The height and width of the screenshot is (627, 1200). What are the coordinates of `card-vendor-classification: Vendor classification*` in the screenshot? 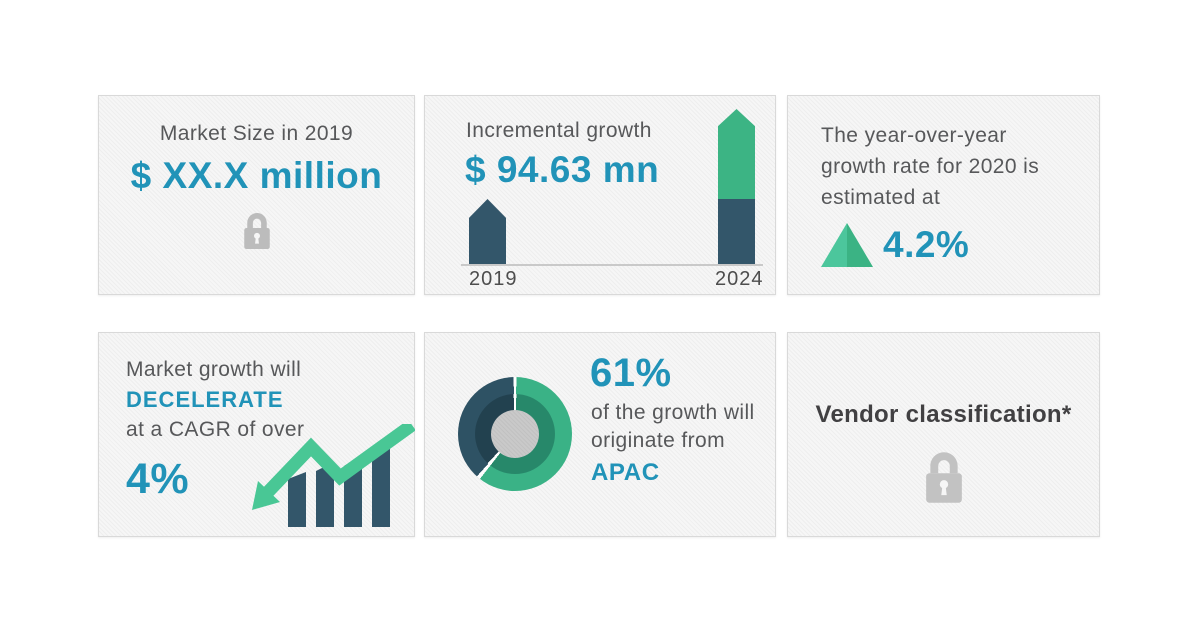 It's located at (943, 434).